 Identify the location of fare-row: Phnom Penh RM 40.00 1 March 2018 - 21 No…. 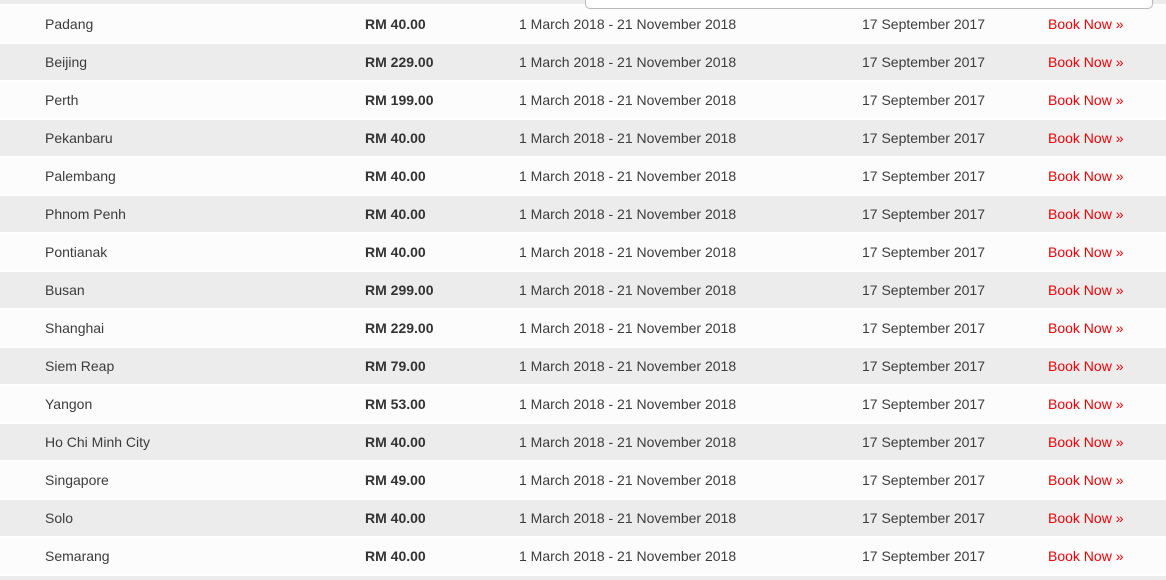
(583, 215).